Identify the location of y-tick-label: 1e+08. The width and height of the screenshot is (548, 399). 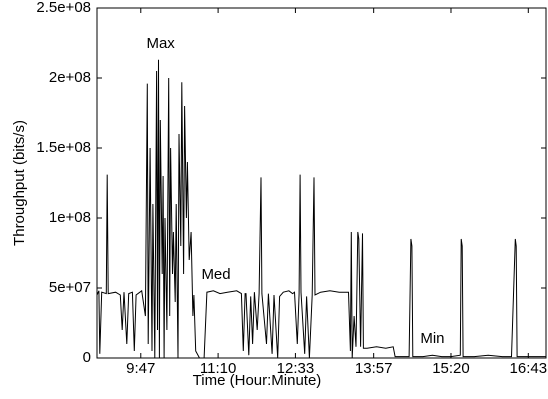
(70, 217).